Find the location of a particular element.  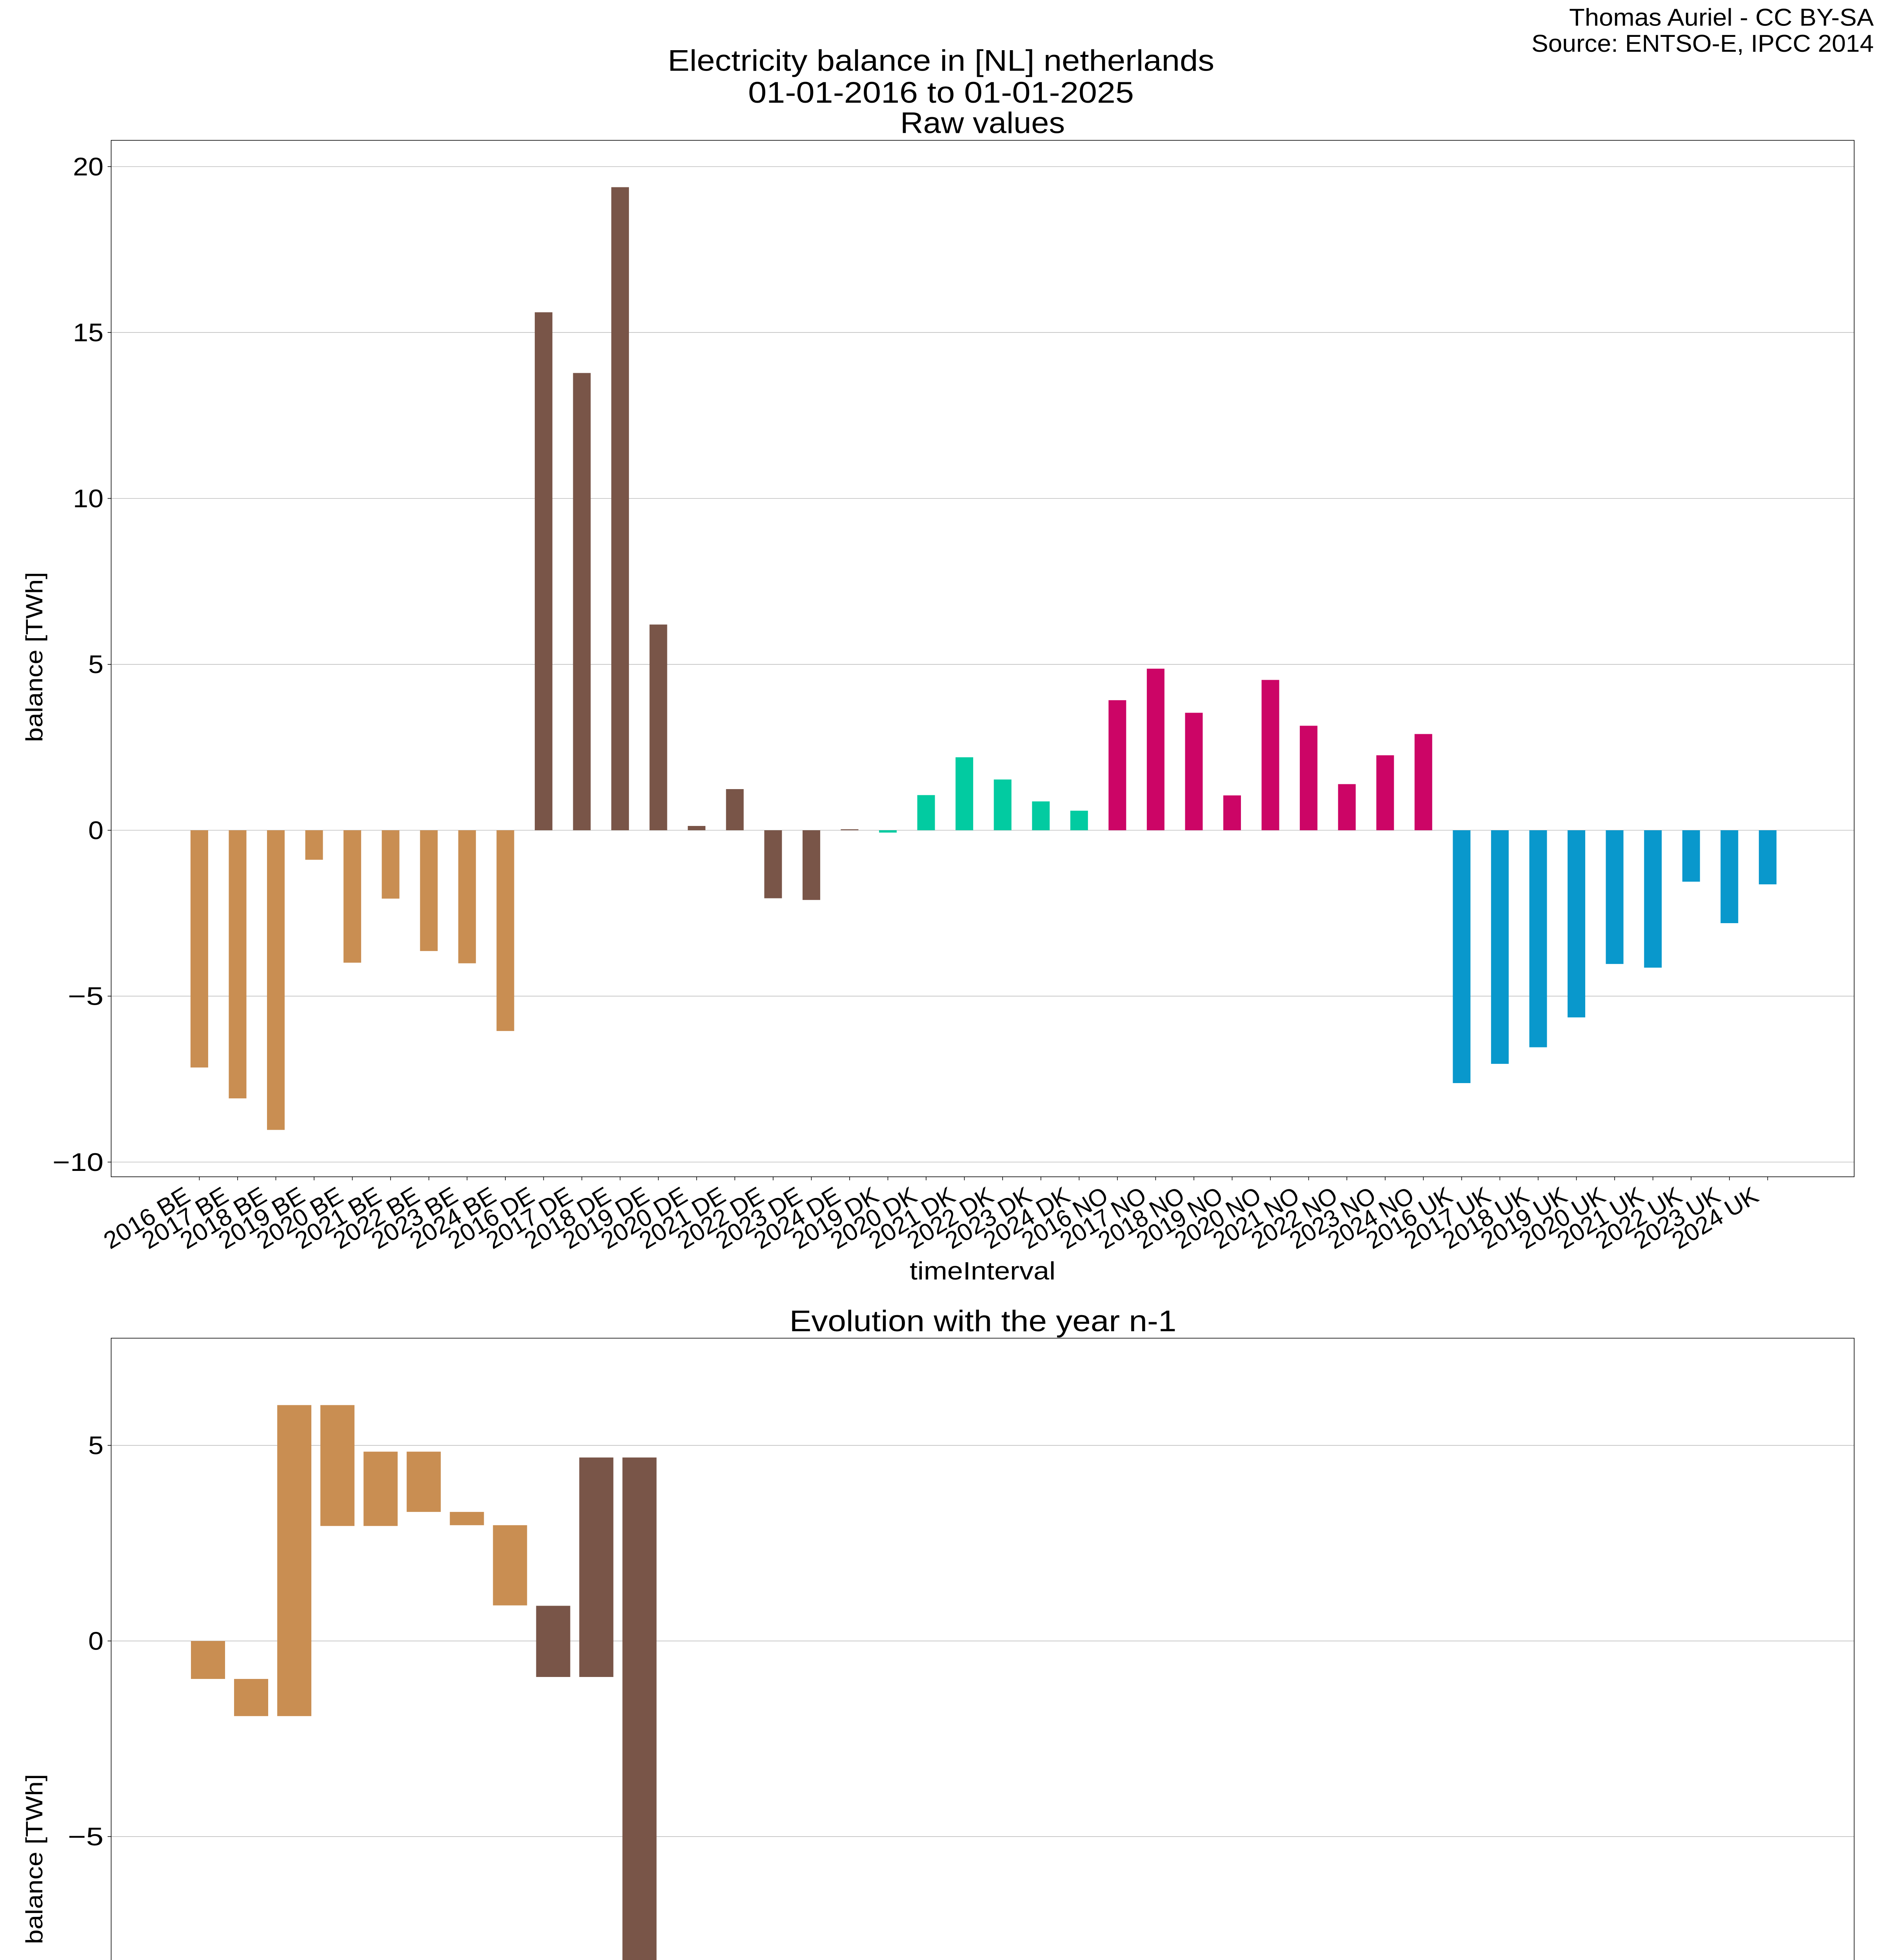

svg-text: Source: ENTSO-E, IPCC 2014 is located at coordinates (1702, 43).